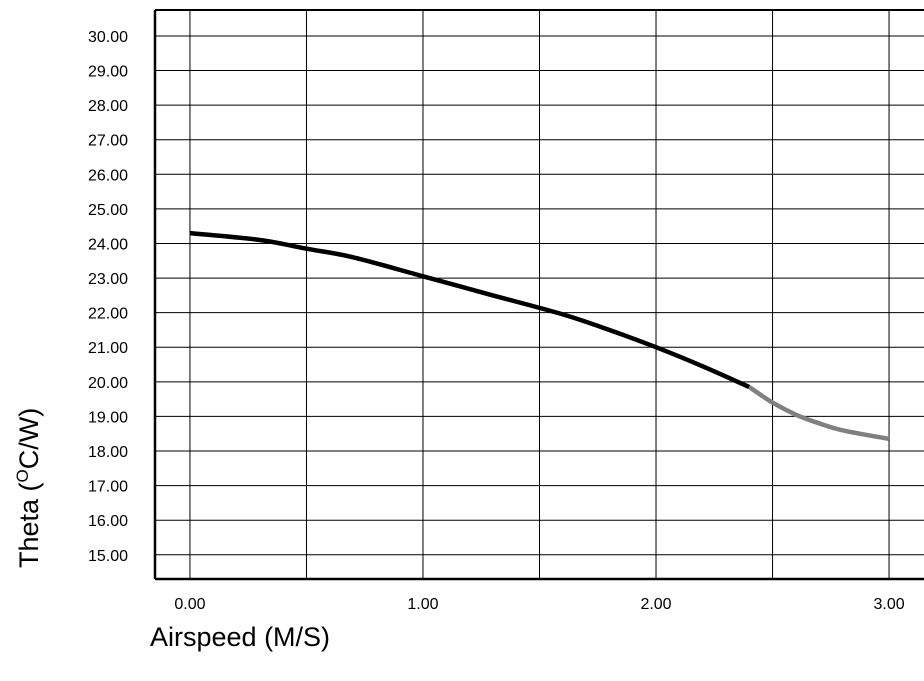  I want to click on y-tick-label: 22.00, so click(108, 314).